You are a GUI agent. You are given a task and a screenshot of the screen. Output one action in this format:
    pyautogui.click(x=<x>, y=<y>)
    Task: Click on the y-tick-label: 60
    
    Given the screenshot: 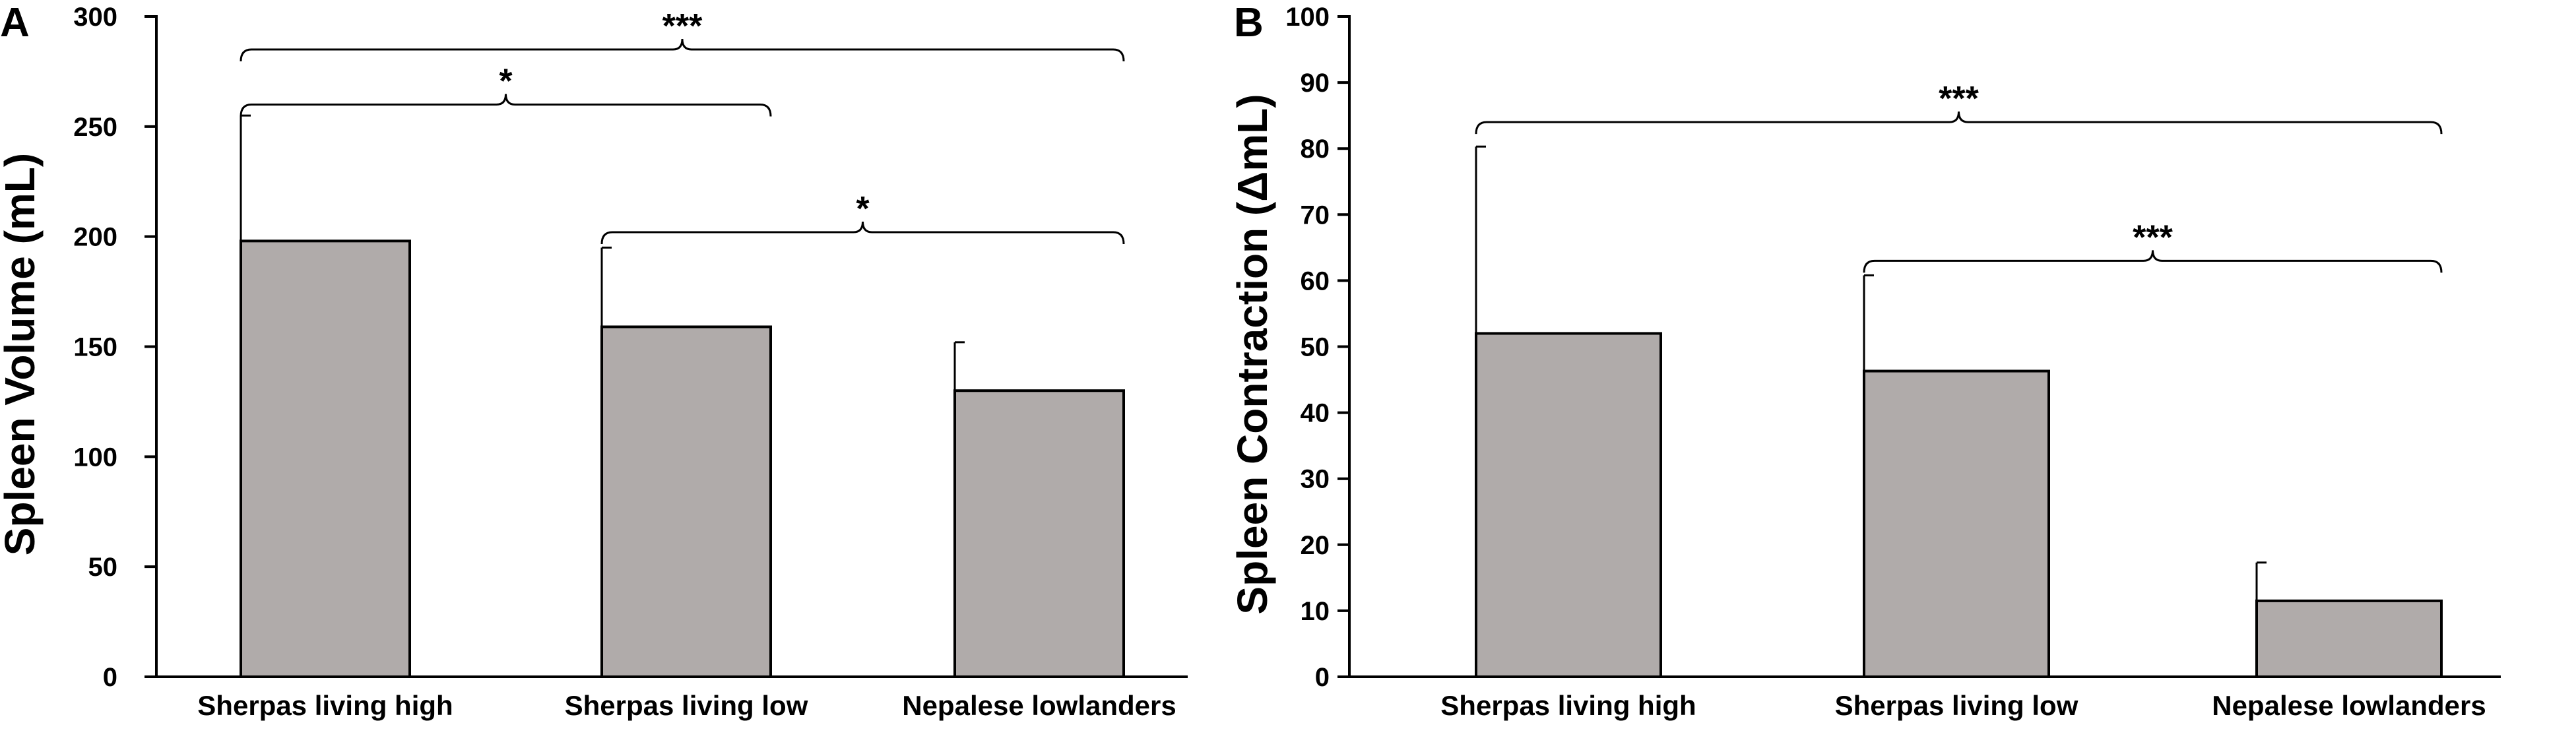 What is the action you would take?
    pyautogui.click(x=1315, y=281)
    